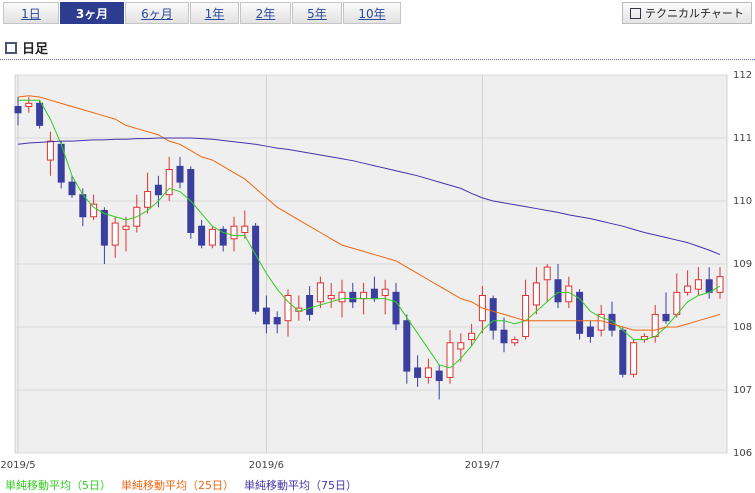 Image resolution: width=755 pixels, height=493 pixels. Describe the element at coordinates (265, 13) in the screenshot. I see `tab: 2年` at that location.